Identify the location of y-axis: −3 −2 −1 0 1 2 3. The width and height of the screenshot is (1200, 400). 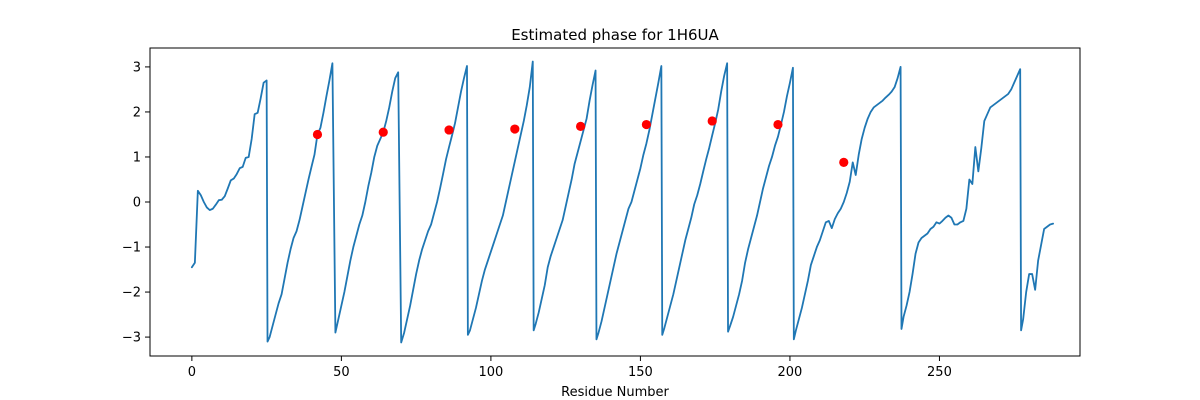
(136, 203).